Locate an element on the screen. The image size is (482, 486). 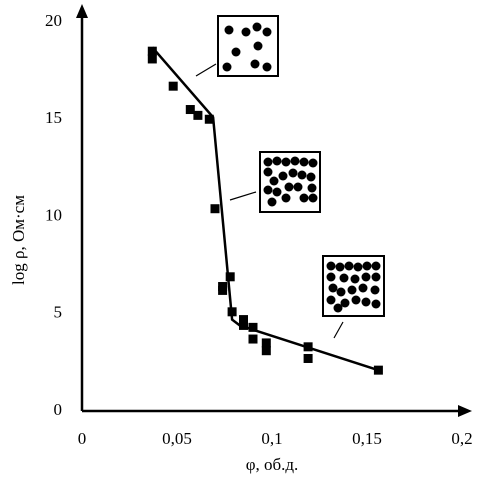
x-axis-label: φ, об.д. is located at coordinates (272, 464).